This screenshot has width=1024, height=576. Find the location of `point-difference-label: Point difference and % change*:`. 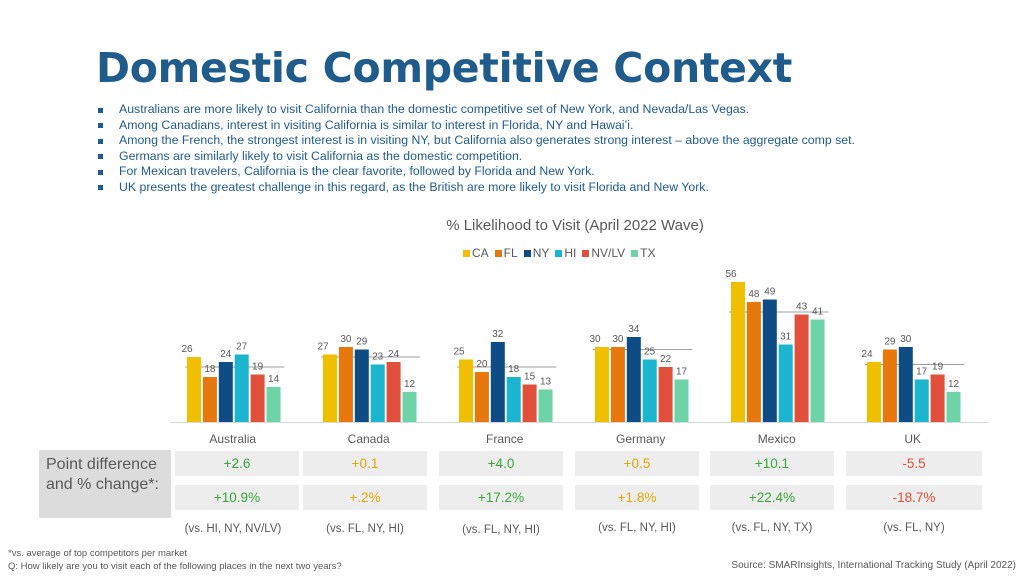

point-difference-label: Point difference and % change*: is located at coordinates (105, 484).